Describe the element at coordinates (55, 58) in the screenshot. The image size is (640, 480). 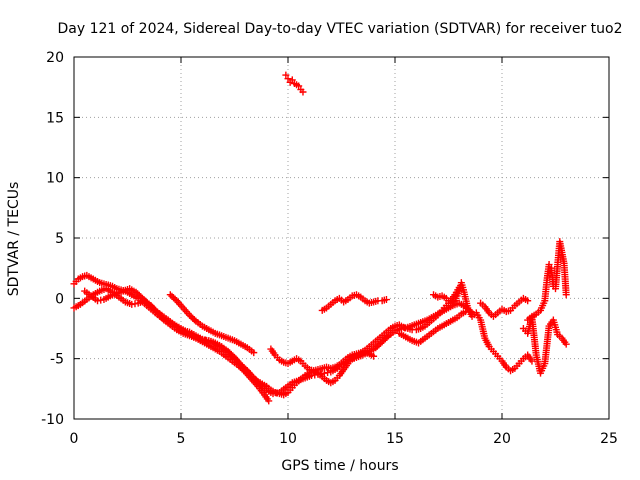
I see `y-tick-label: 20` at that location.